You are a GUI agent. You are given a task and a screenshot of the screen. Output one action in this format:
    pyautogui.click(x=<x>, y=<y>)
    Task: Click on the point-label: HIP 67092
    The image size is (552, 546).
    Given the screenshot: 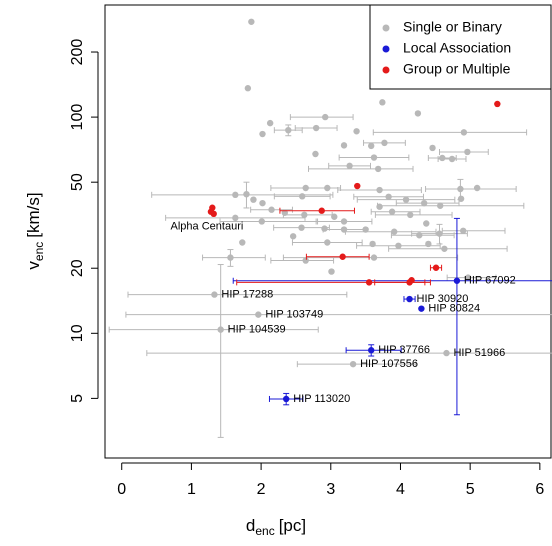 What is the action you would take?
    pyautogui.click(x=490, y=281)
    